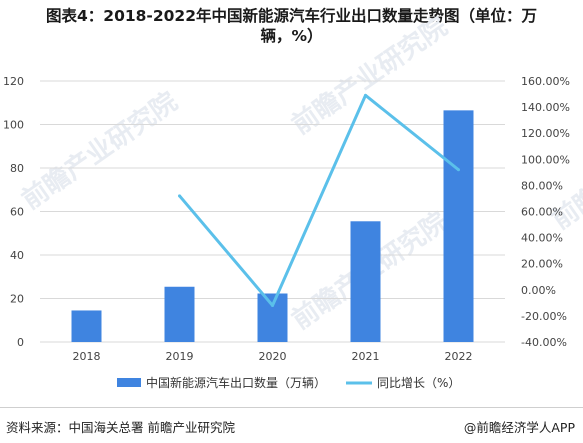 This screenshot has height=443, width=583. I want to click on y-right-tick-label: 60.00%, so click(542, 212).